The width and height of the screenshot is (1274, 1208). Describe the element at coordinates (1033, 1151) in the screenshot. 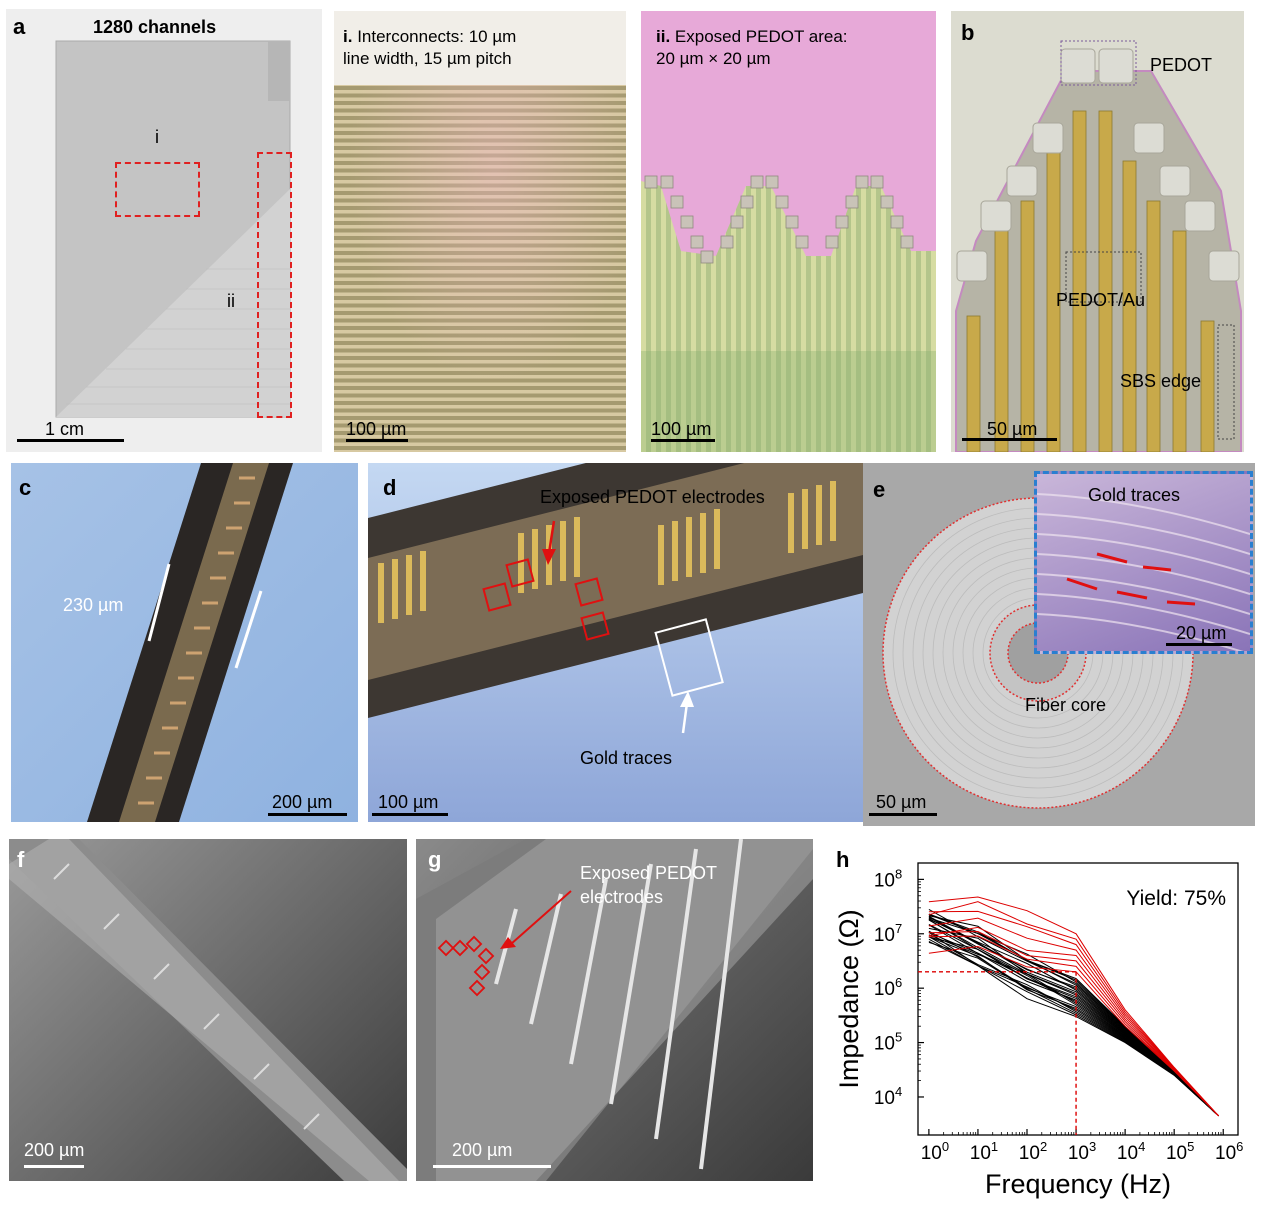

I see `x-tick-label: 10²` at that location.